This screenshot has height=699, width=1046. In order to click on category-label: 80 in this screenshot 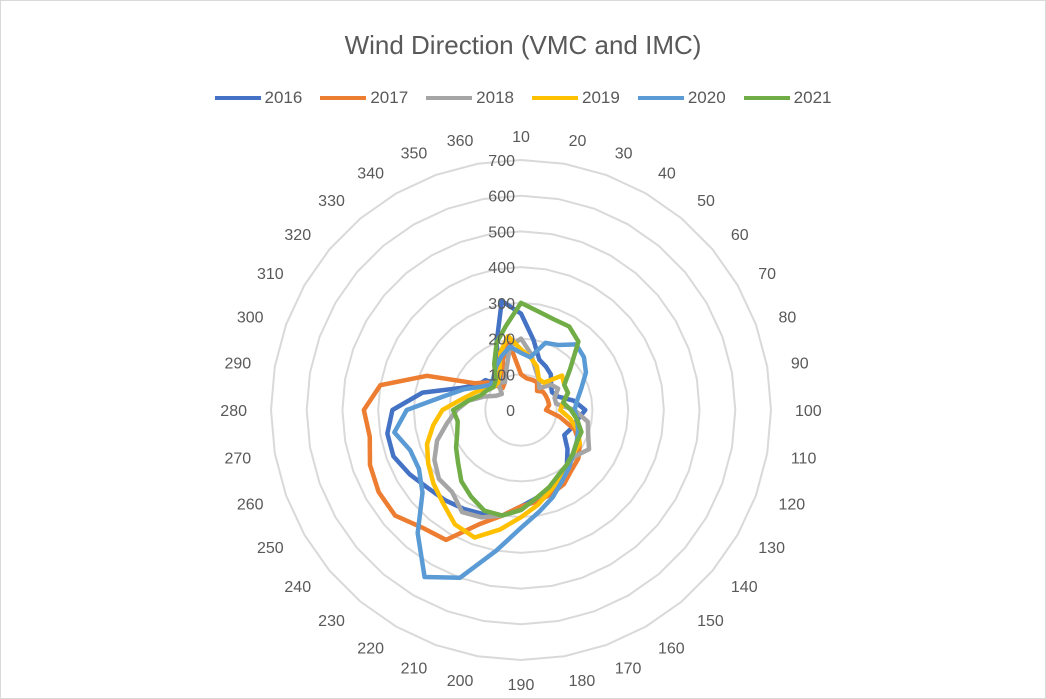, I will do `click(787, 317)`.